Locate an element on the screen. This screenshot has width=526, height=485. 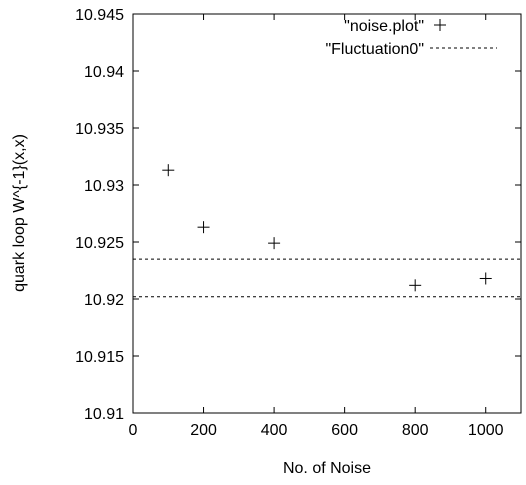
x-tick-label: 200 is located at coordinates (203, 430).